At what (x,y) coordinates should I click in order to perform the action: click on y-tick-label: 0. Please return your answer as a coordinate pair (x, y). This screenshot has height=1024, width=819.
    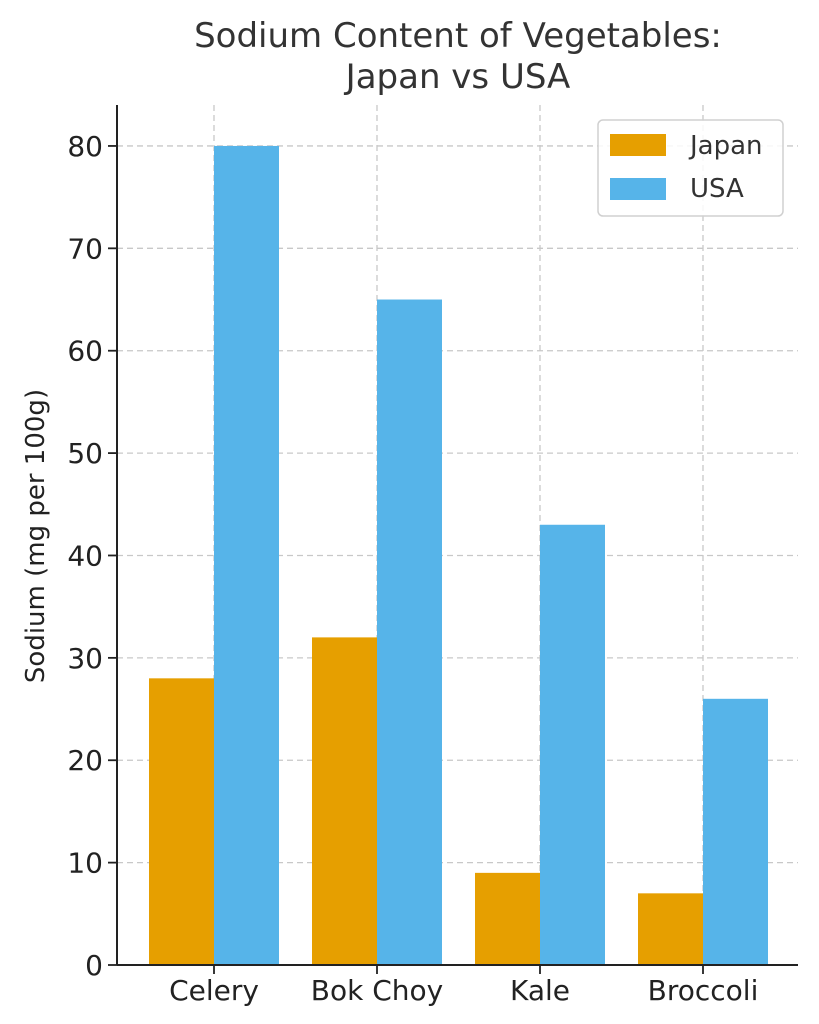
    Looking at the image, I should click on (94, 965).